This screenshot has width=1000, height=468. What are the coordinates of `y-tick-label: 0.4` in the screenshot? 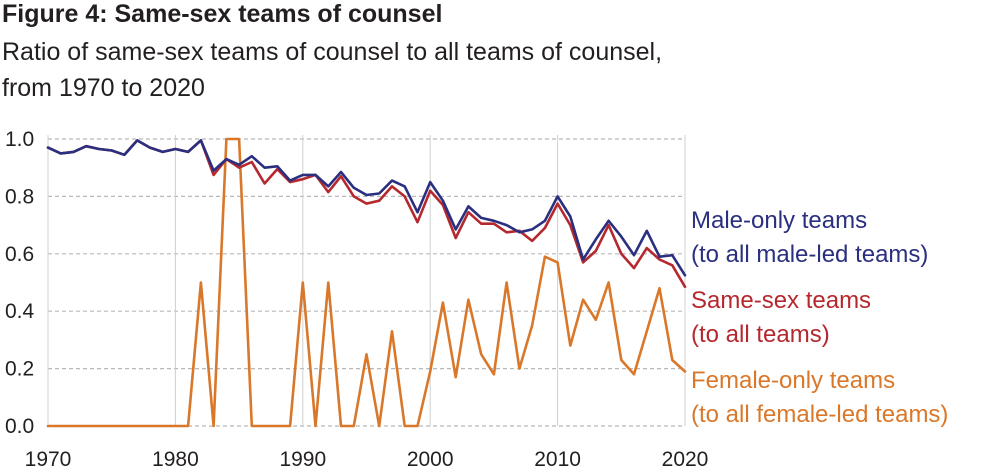 It's located at (20, 311).